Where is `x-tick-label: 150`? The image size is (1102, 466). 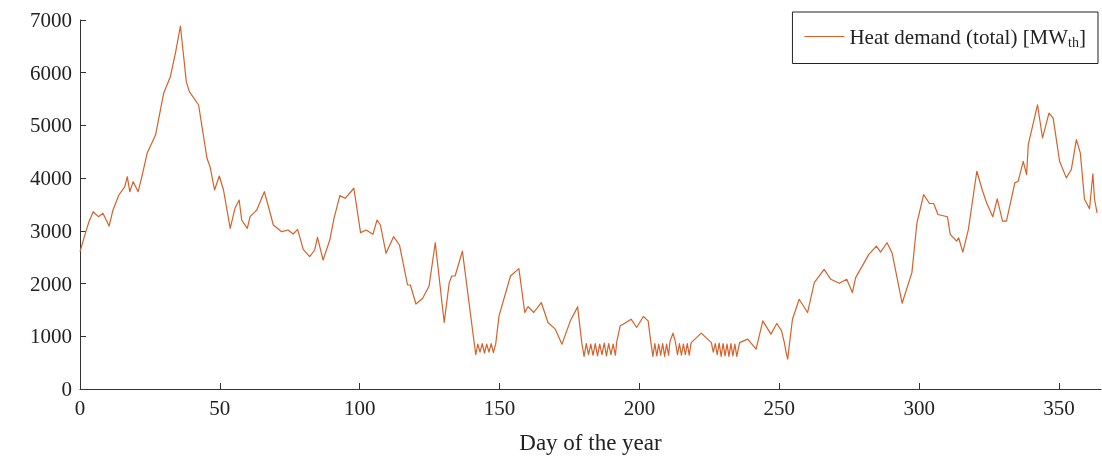 x-tick-label: 150 is located at coordinates (499, 407).